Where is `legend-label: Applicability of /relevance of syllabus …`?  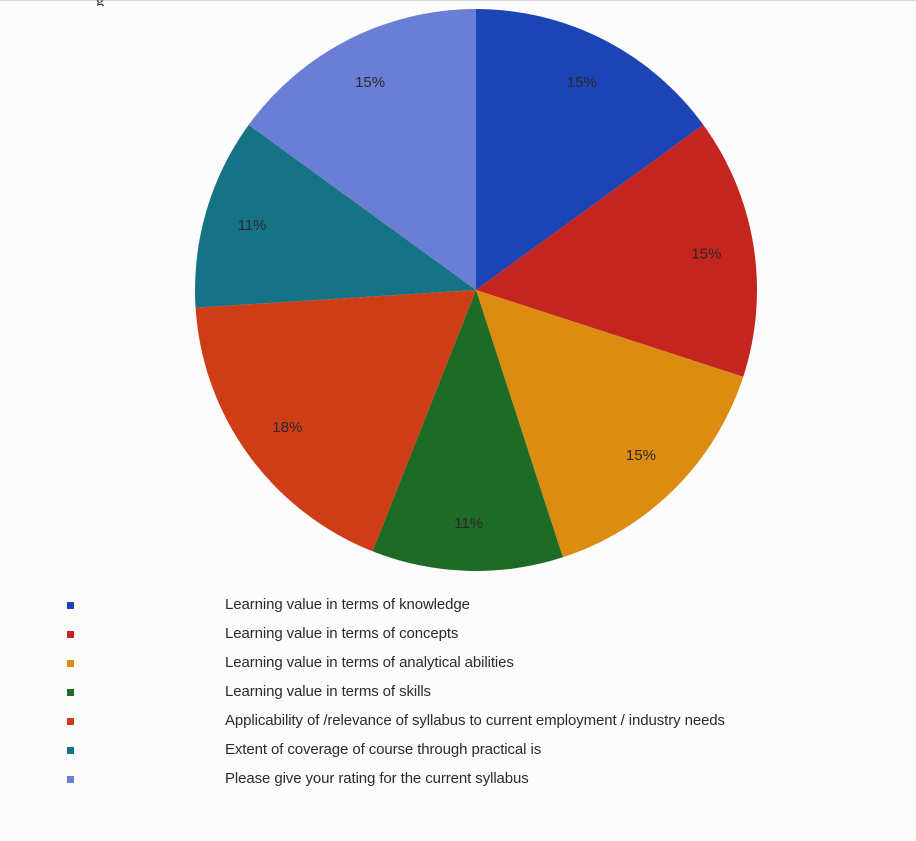 legend-label: Applicability of /relevance of syllabus … is located at coordinates (475, 720).